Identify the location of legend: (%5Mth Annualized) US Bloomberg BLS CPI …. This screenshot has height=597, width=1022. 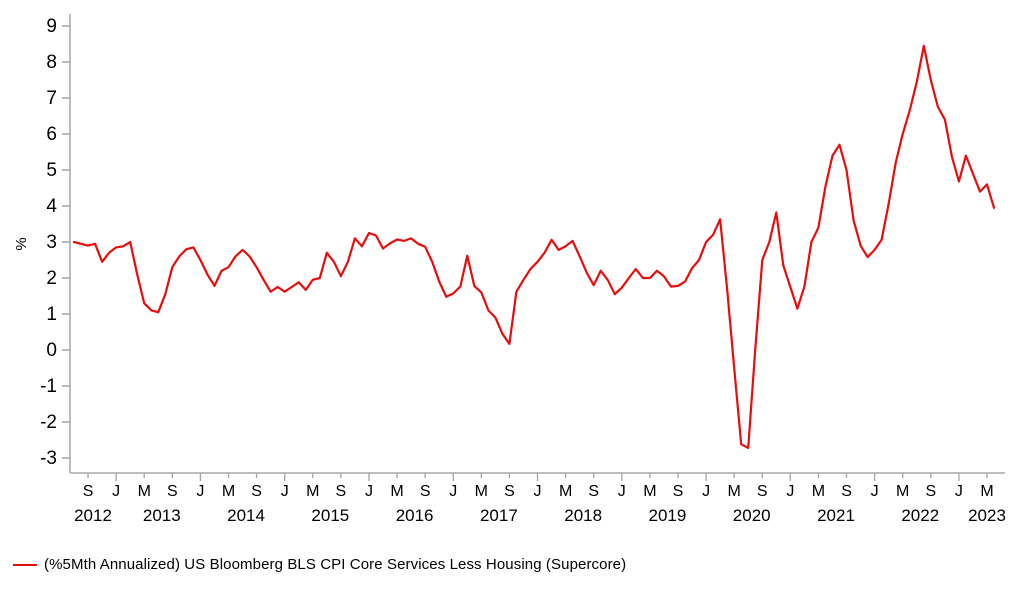
(319, 564).